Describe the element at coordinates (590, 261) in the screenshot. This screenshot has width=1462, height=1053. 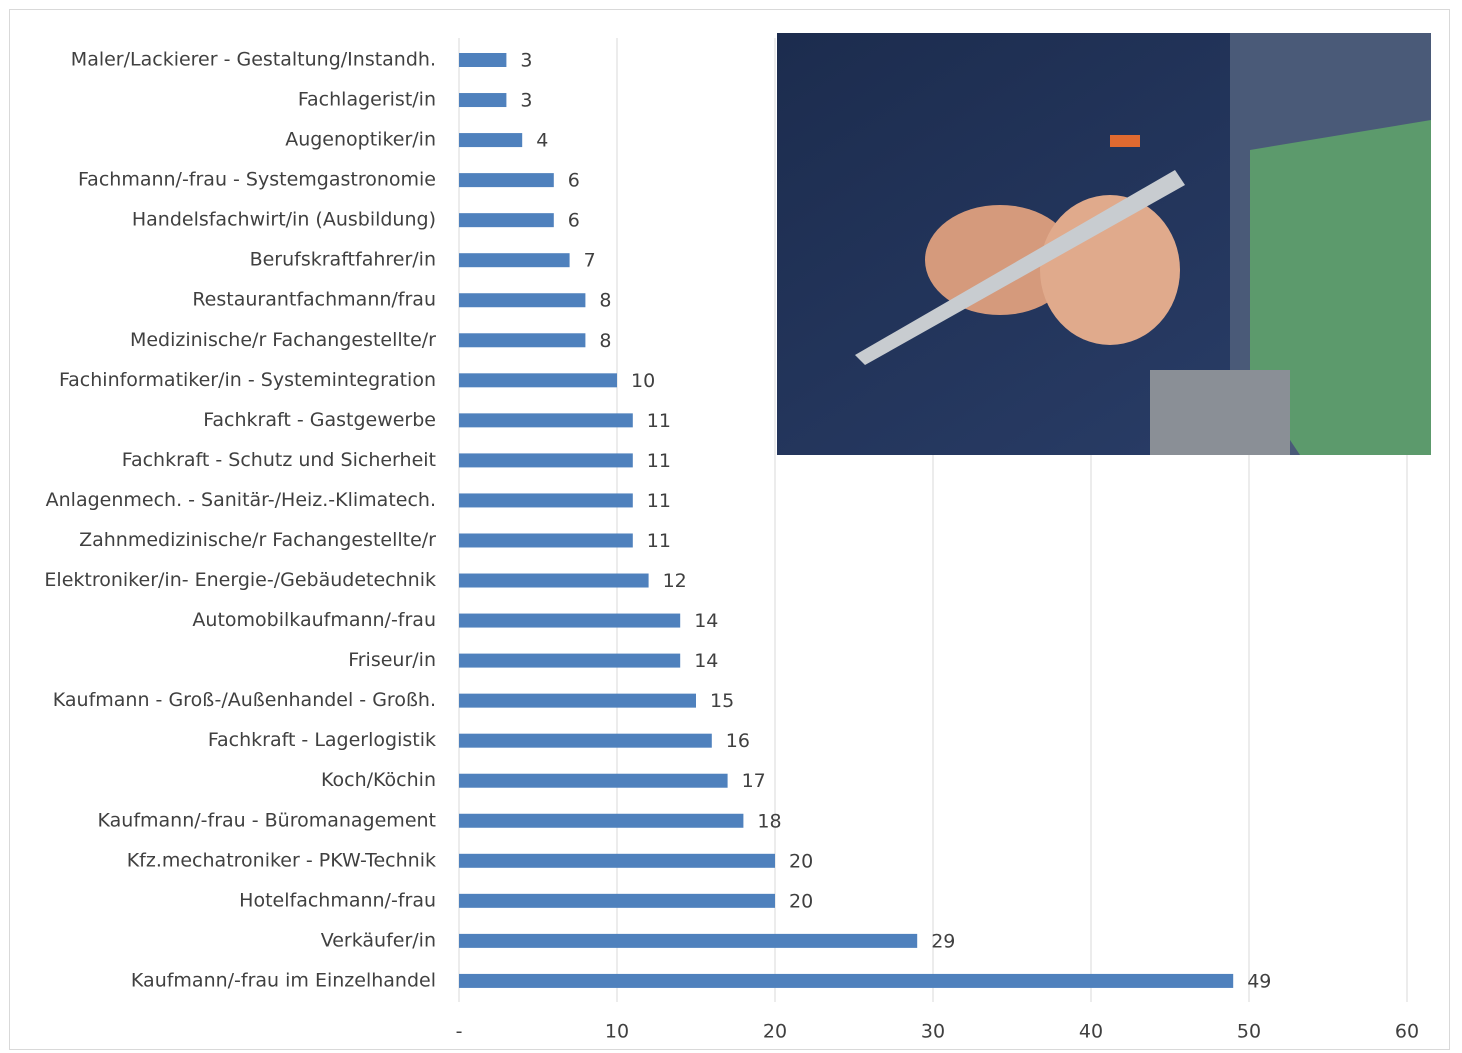
I see `data-label: 7` at that location.